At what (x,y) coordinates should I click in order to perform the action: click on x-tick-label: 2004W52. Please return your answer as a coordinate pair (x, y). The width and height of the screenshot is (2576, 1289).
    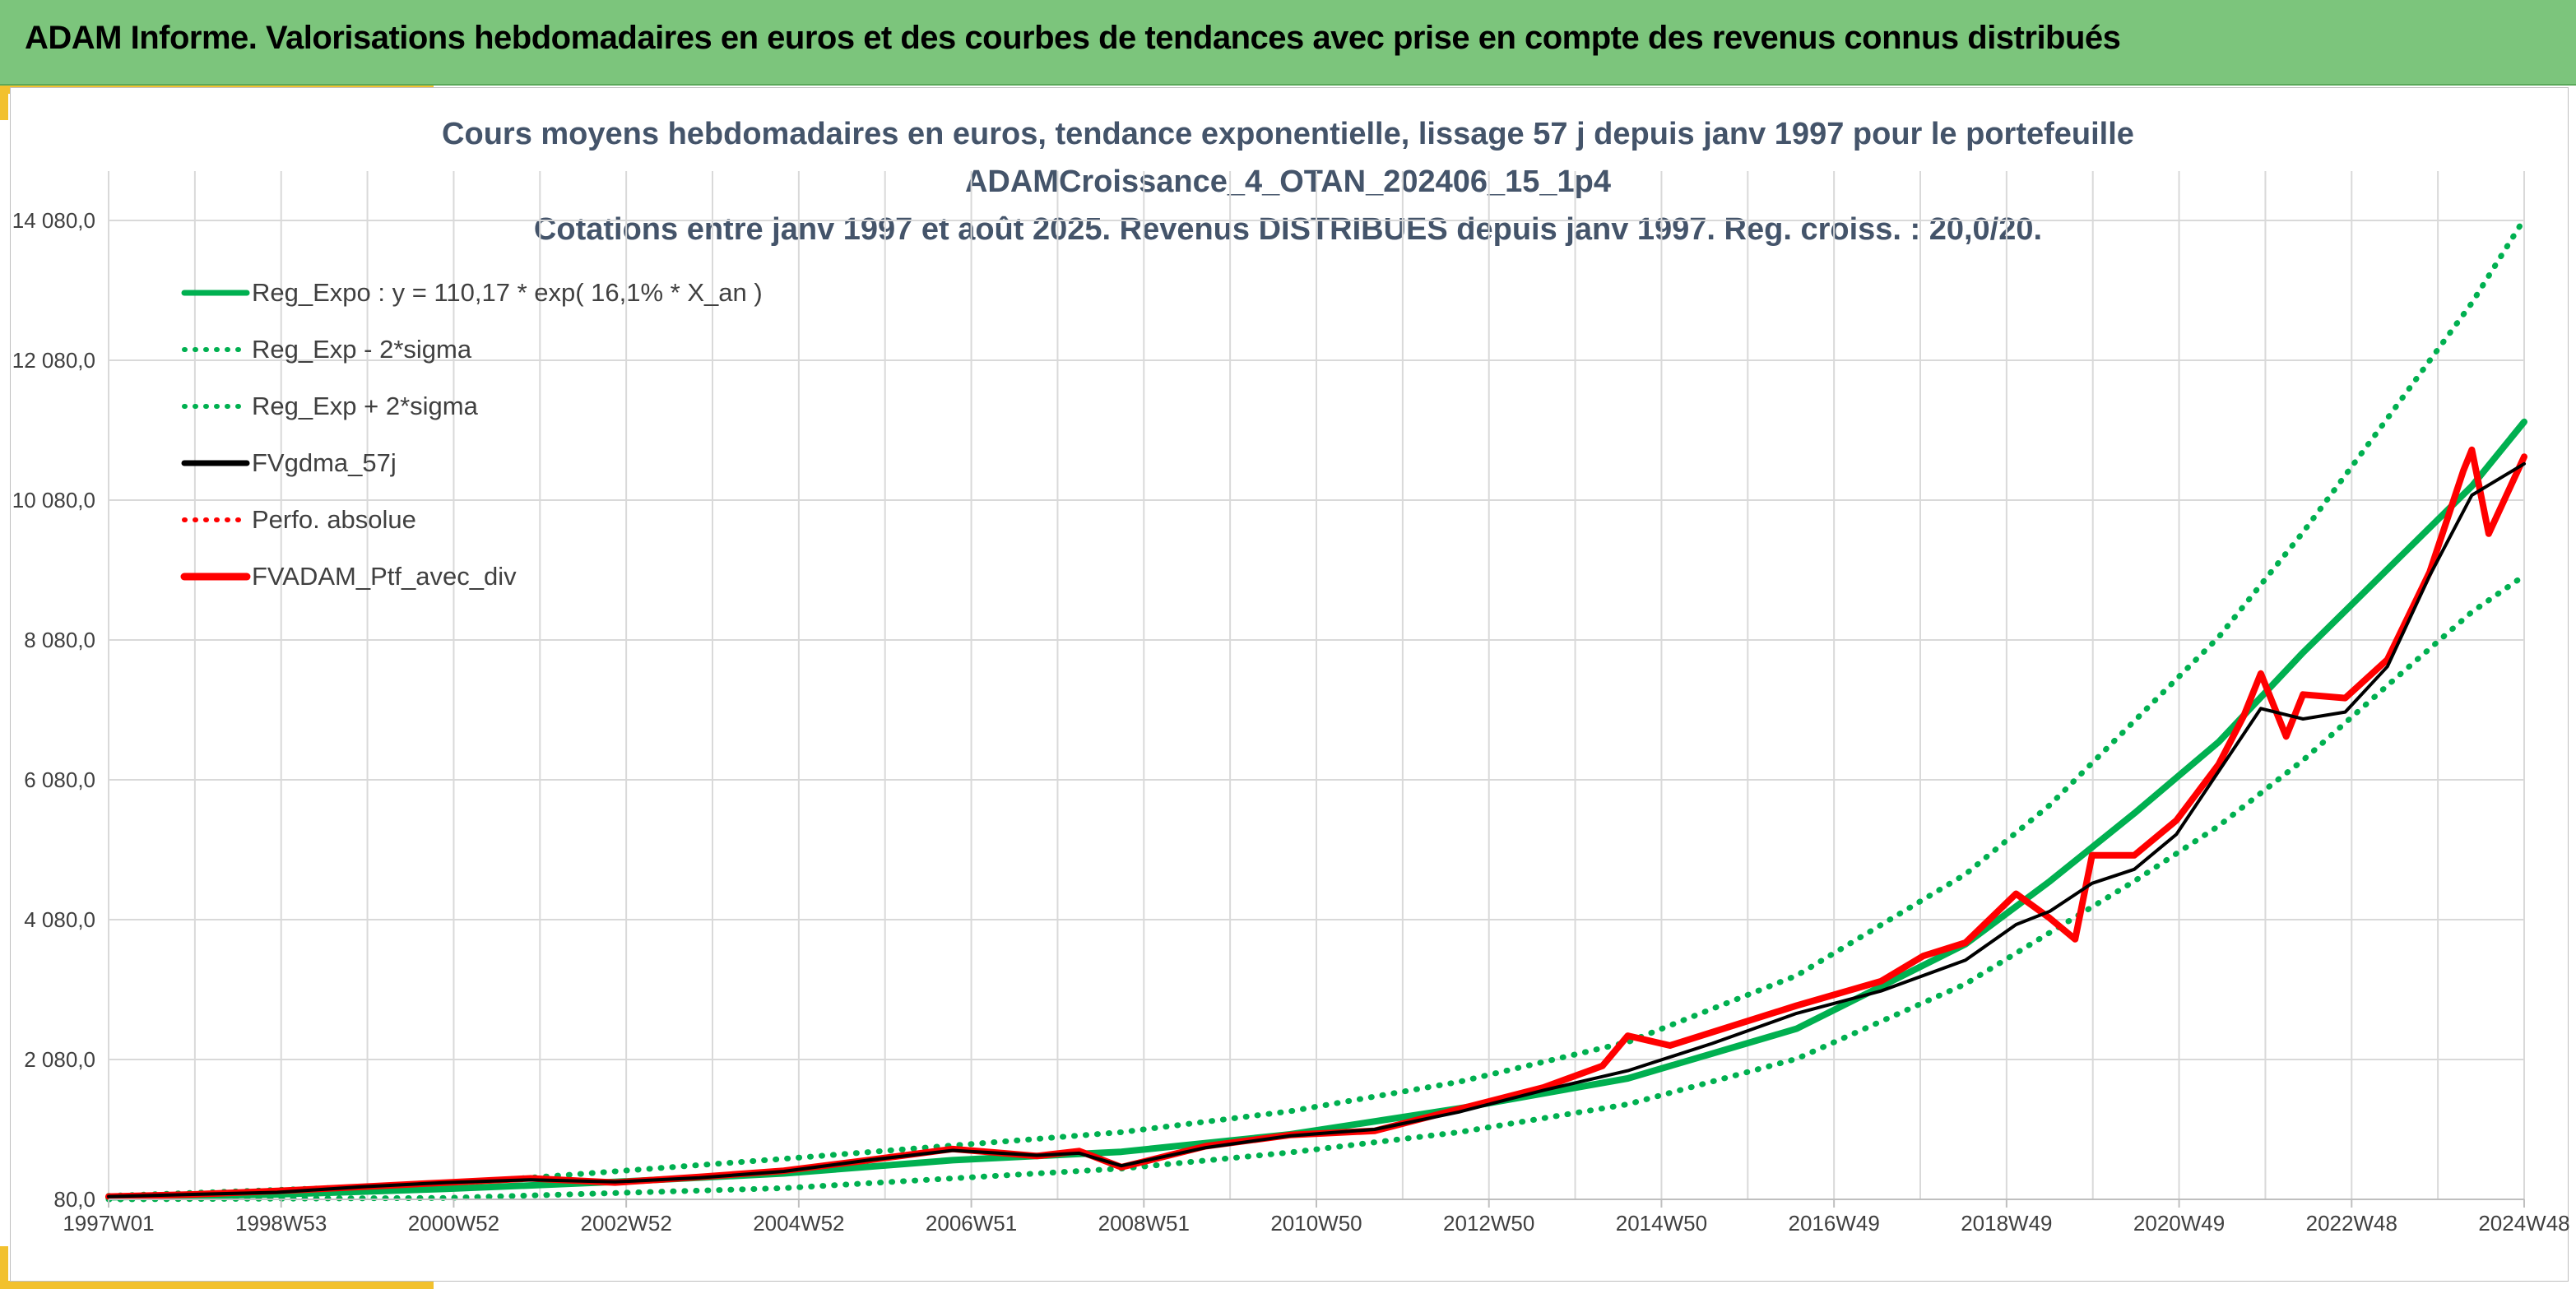
    Looking at the image, I should click on (798, 1223).